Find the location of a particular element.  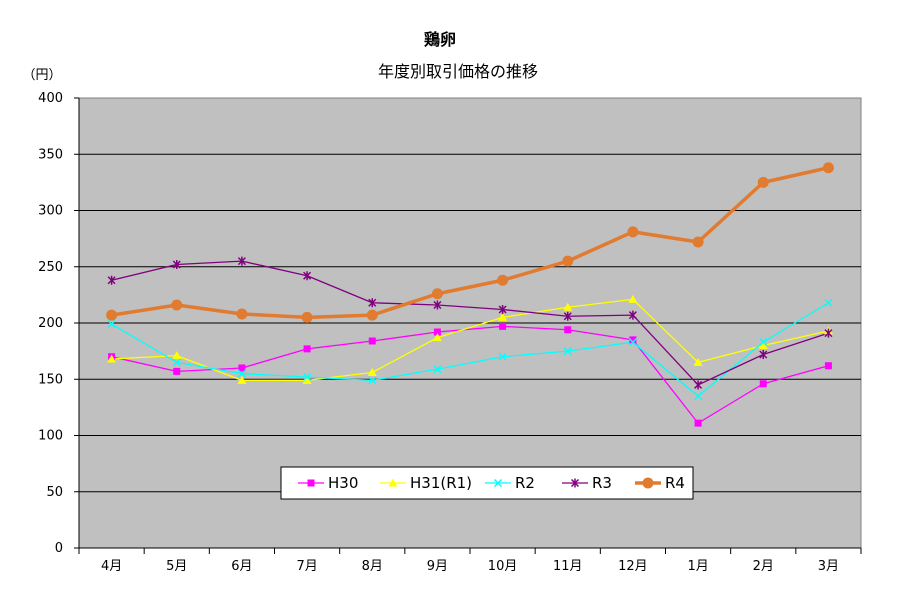

y-tick-label: 400 is located at coordinates (50, 98).